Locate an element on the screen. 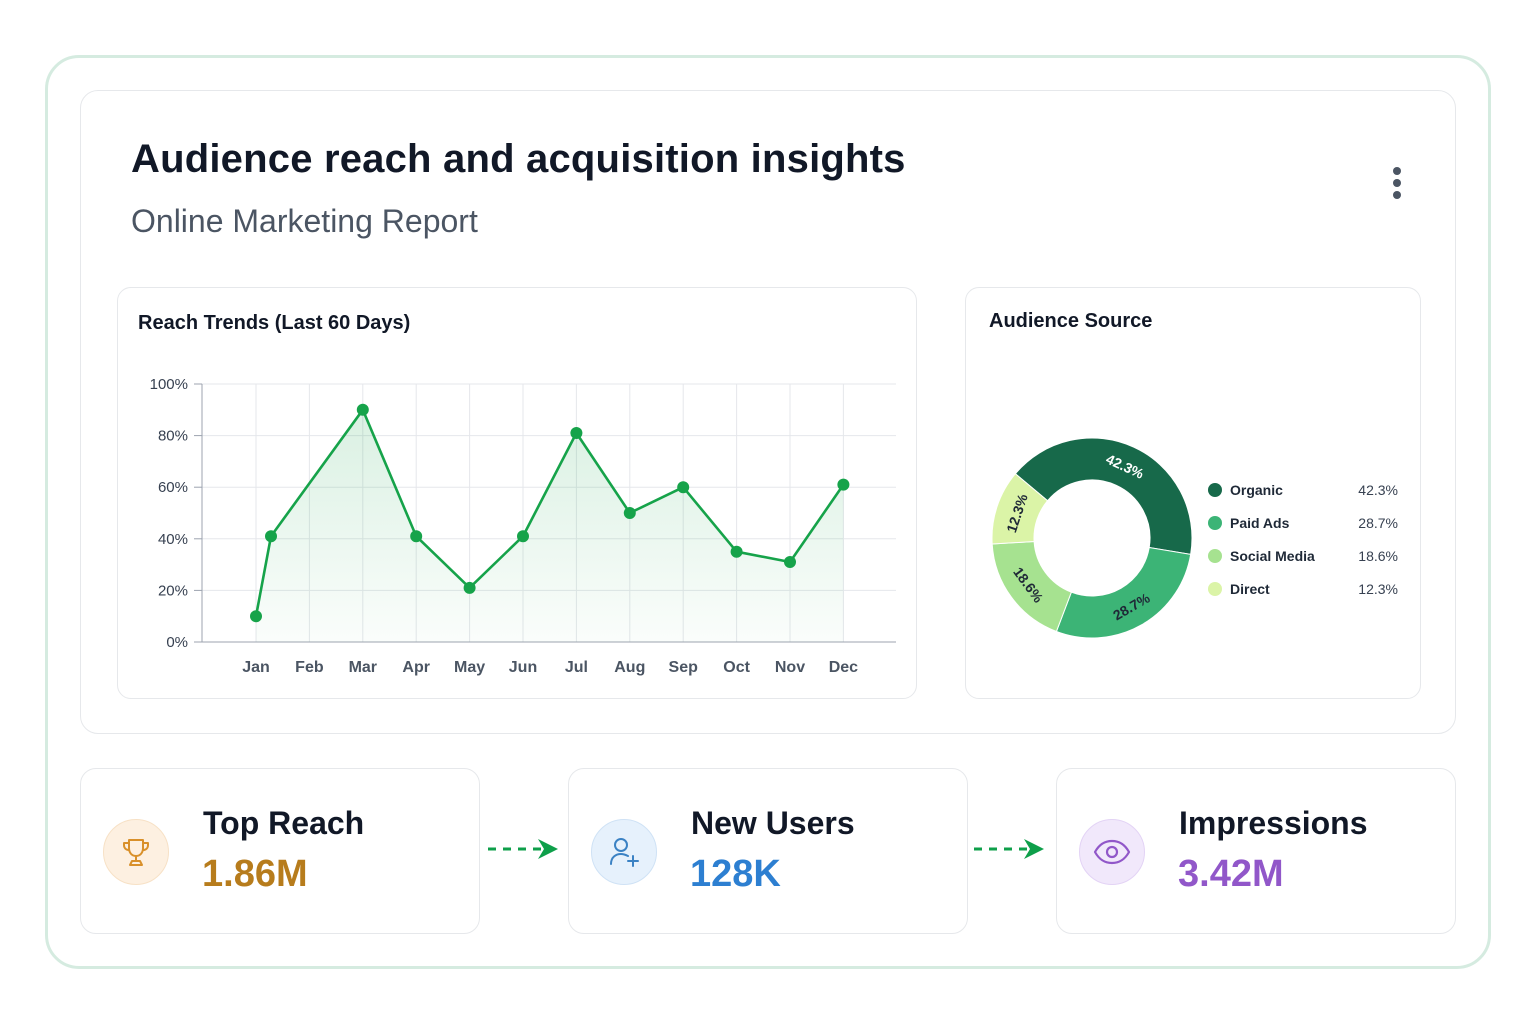 The image size is (1536, 1024). audience-source-title: Audience Source is located at coordinates (1071, 321).